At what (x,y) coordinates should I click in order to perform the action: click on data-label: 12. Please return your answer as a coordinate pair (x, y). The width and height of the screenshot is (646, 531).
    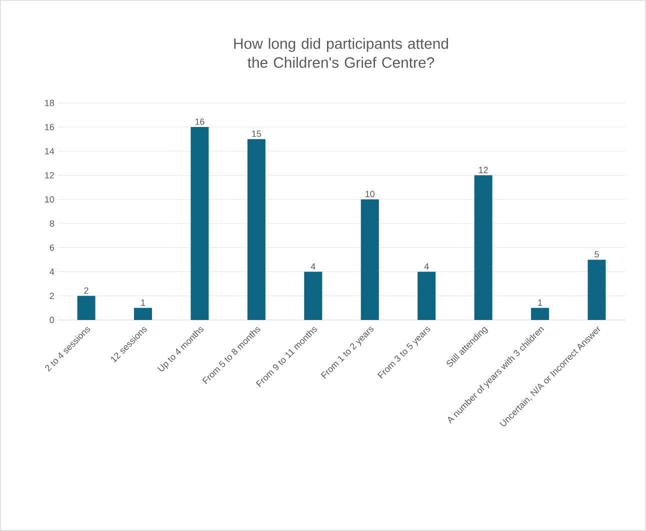
    Looking at the image, I should click on (483, 170).